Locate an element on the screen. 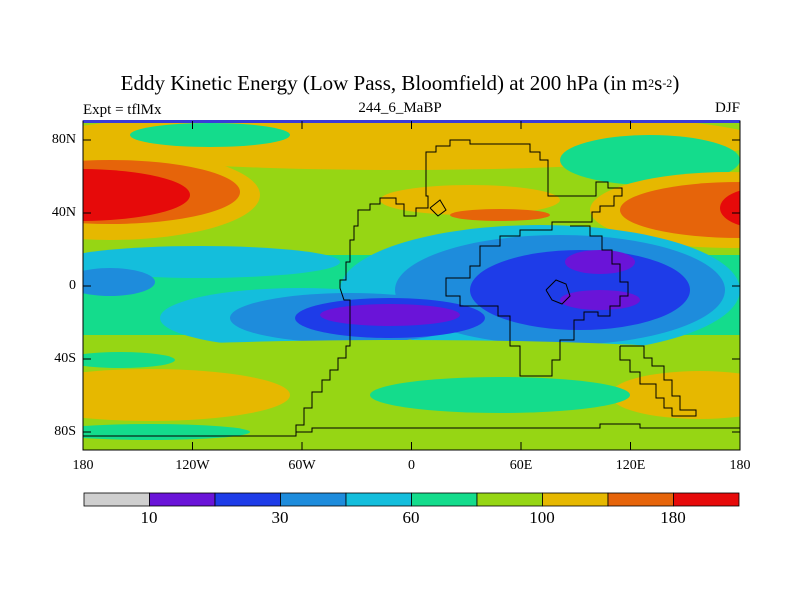  colorbar is located at coordinates (411, 499).